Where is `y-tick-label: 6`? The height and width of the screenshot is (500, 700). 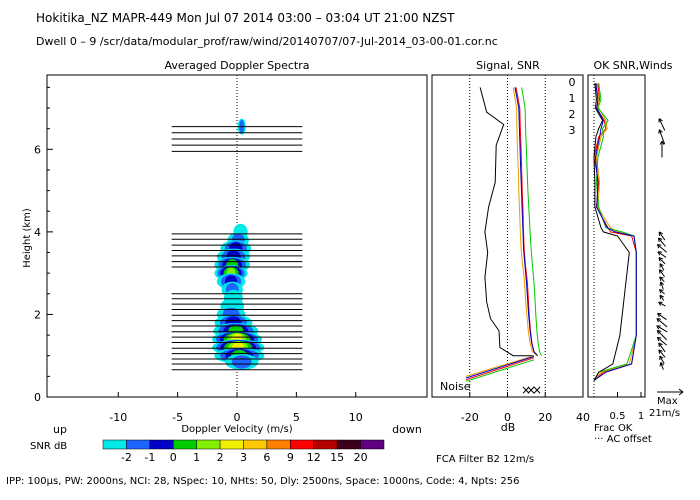 y-tick-label: 6 is located at coordinates (37, 149).